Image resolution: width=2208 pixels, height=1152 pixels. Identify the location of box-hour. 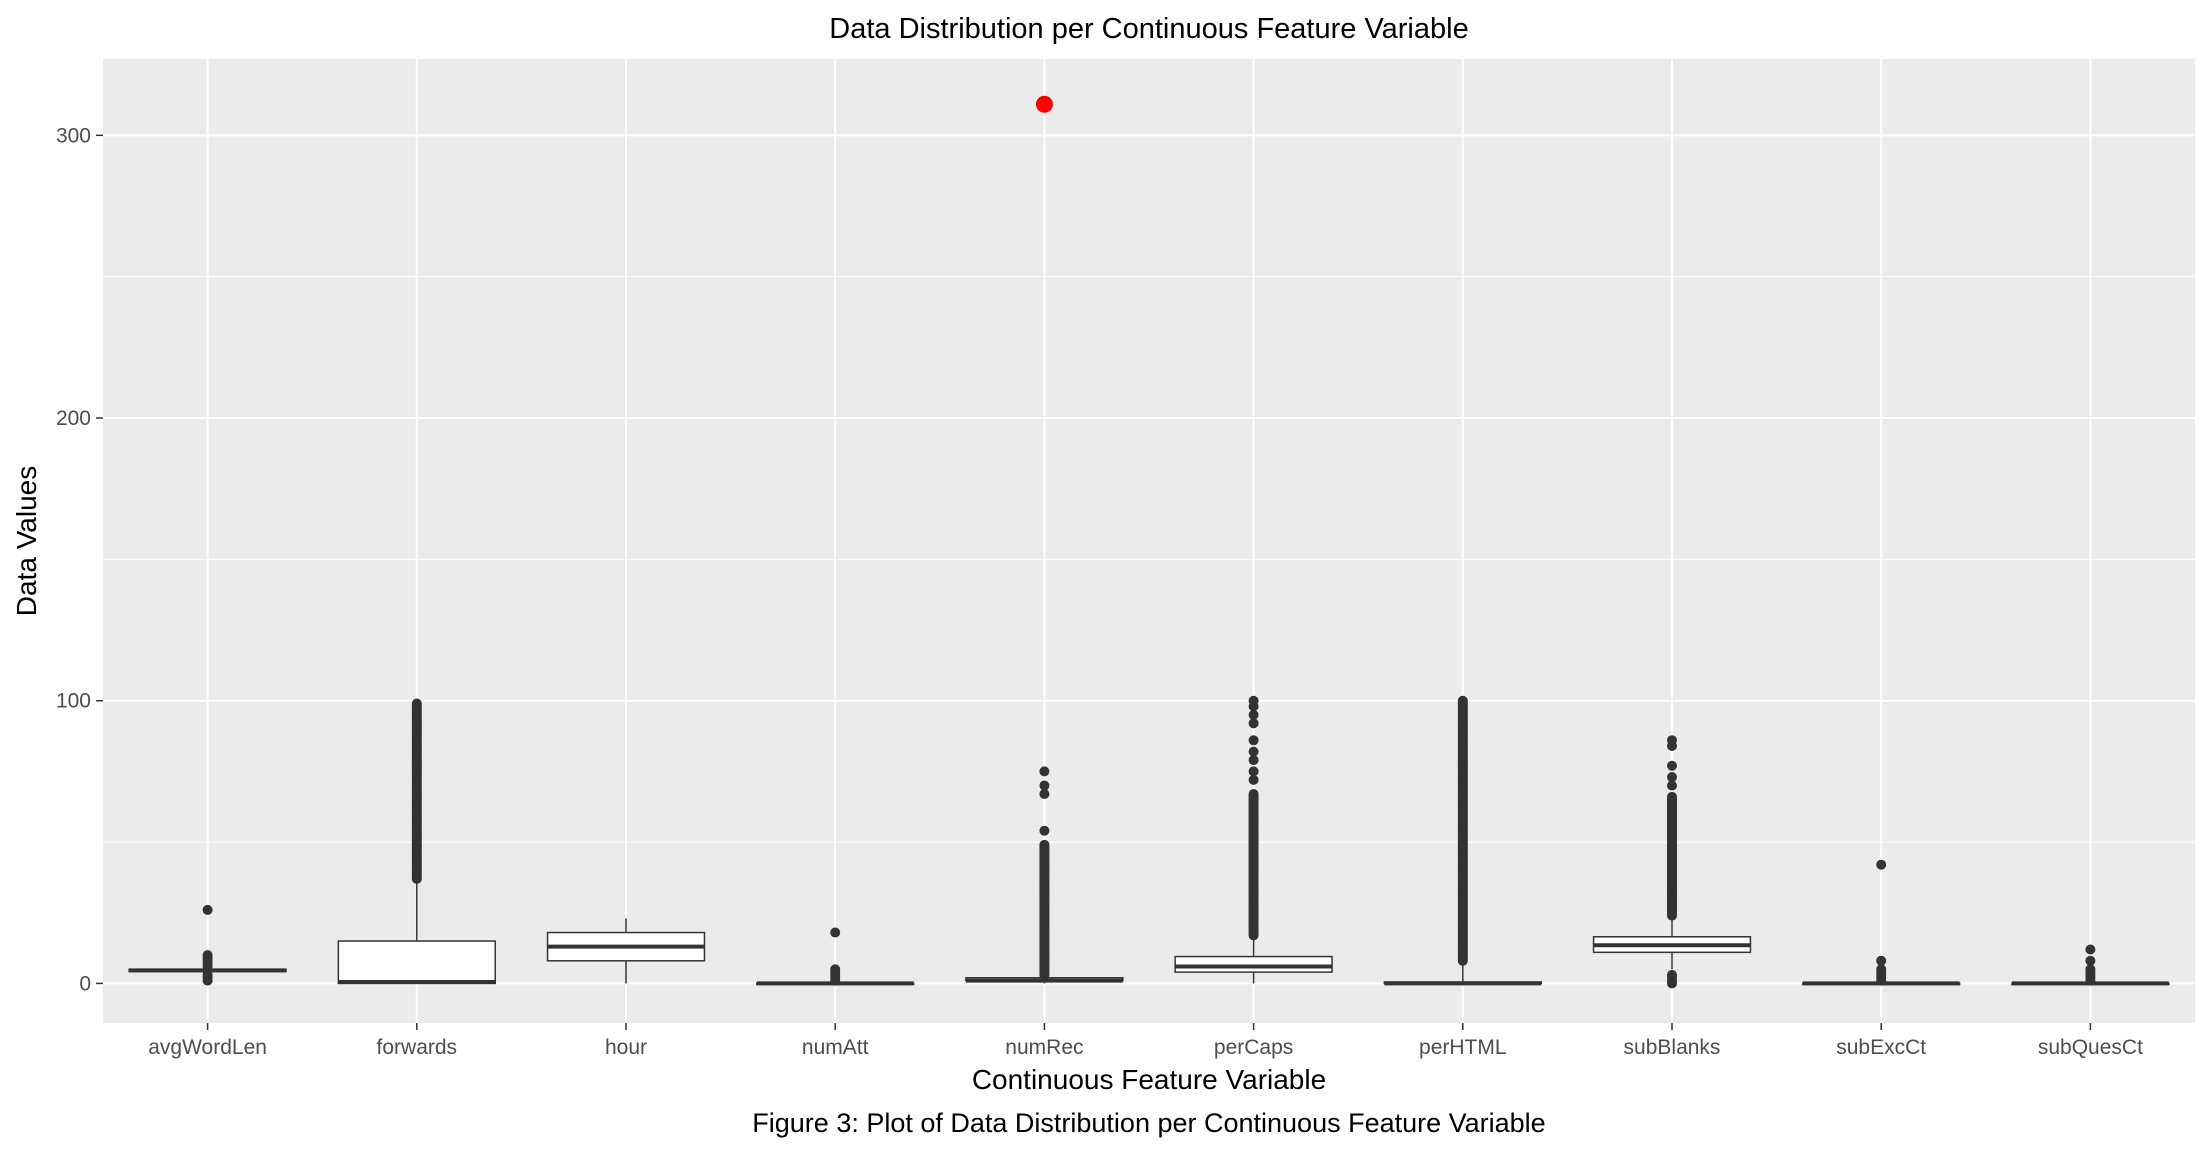
(626, 951).